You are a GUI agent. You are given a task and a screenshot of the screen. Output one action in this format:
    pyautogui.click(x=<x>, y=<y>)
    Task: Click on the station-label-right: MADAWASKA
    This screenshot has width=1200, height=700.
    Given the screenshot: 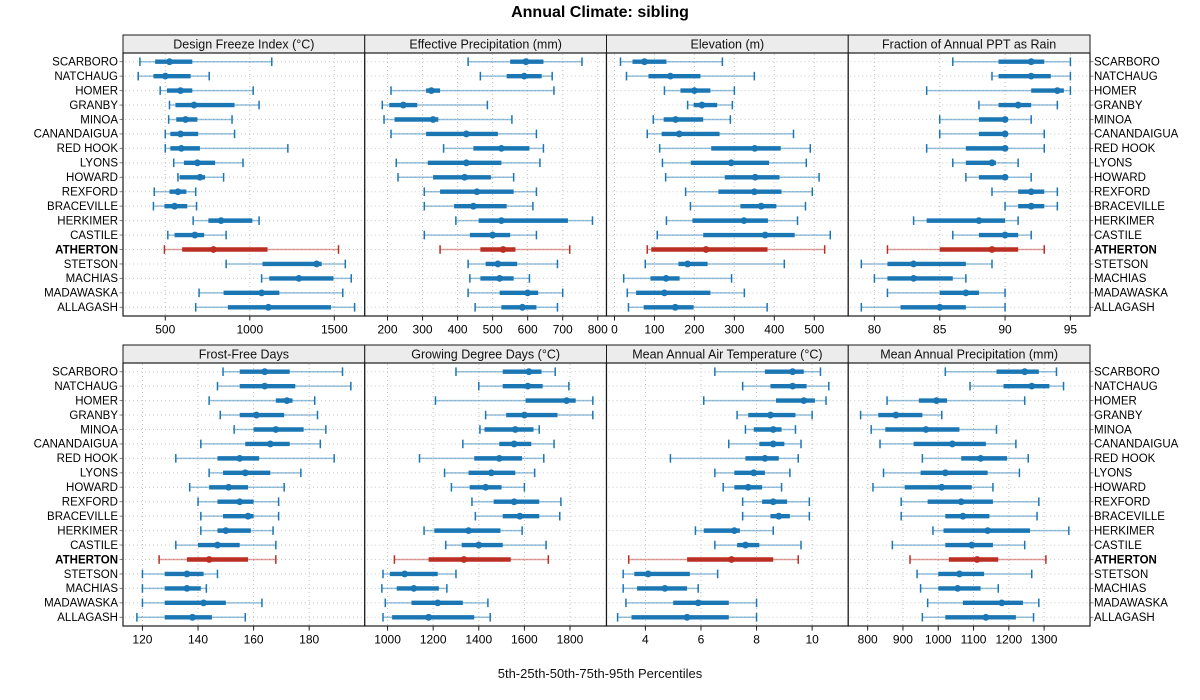 What is the action you would take?
    pyautogui.click(x=1131, y=294)
    